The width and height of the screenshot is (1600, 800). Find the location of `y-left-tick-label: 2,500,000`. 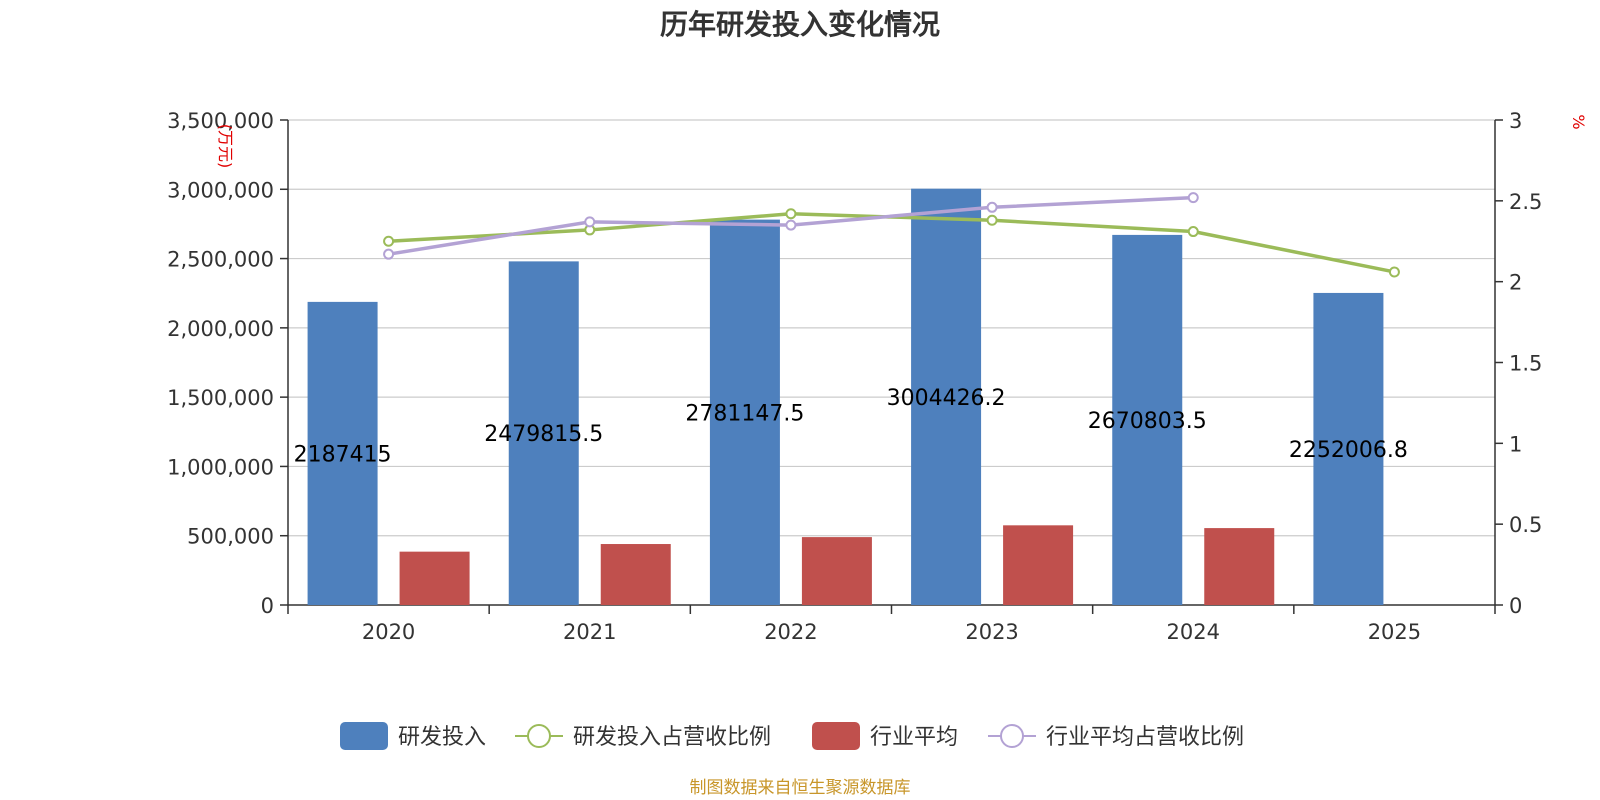

y-left-tick-label: 2,500,000 is located at coordinates (220, 260).